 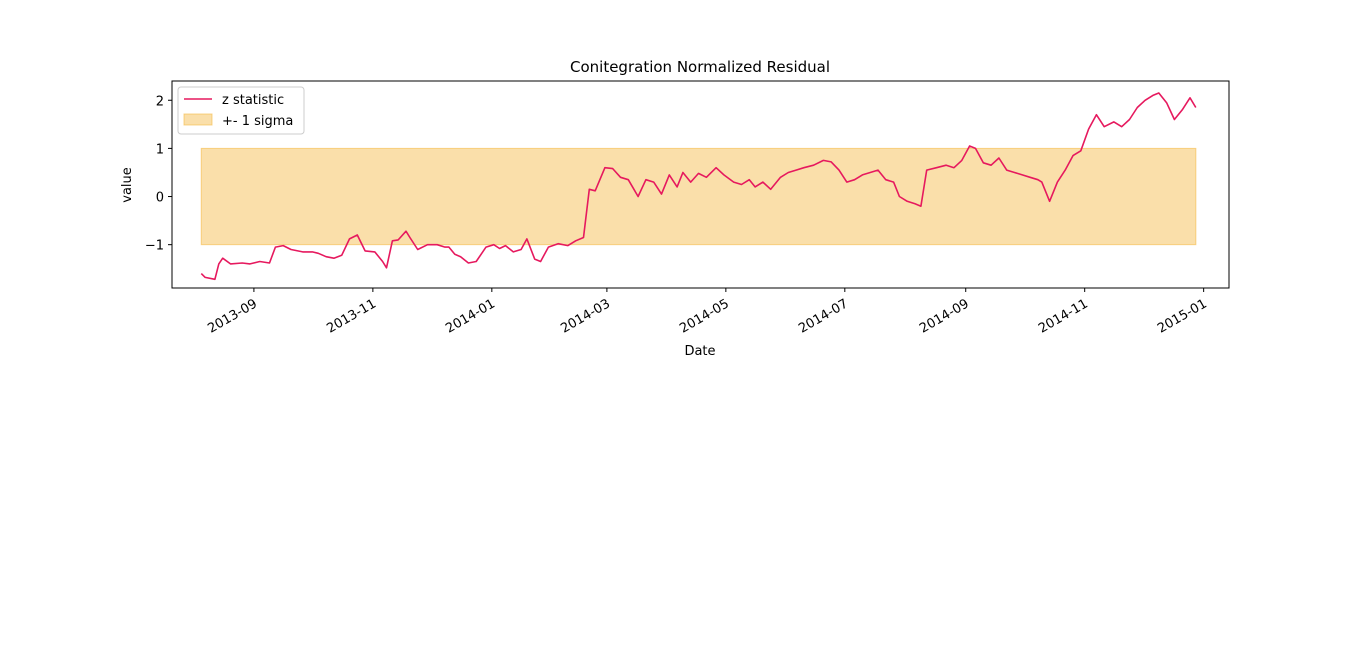 What do you see at coordinates (160, 101) in the screenshot?
I see `y-tick-label: 2` at bounding box center [160, 101].